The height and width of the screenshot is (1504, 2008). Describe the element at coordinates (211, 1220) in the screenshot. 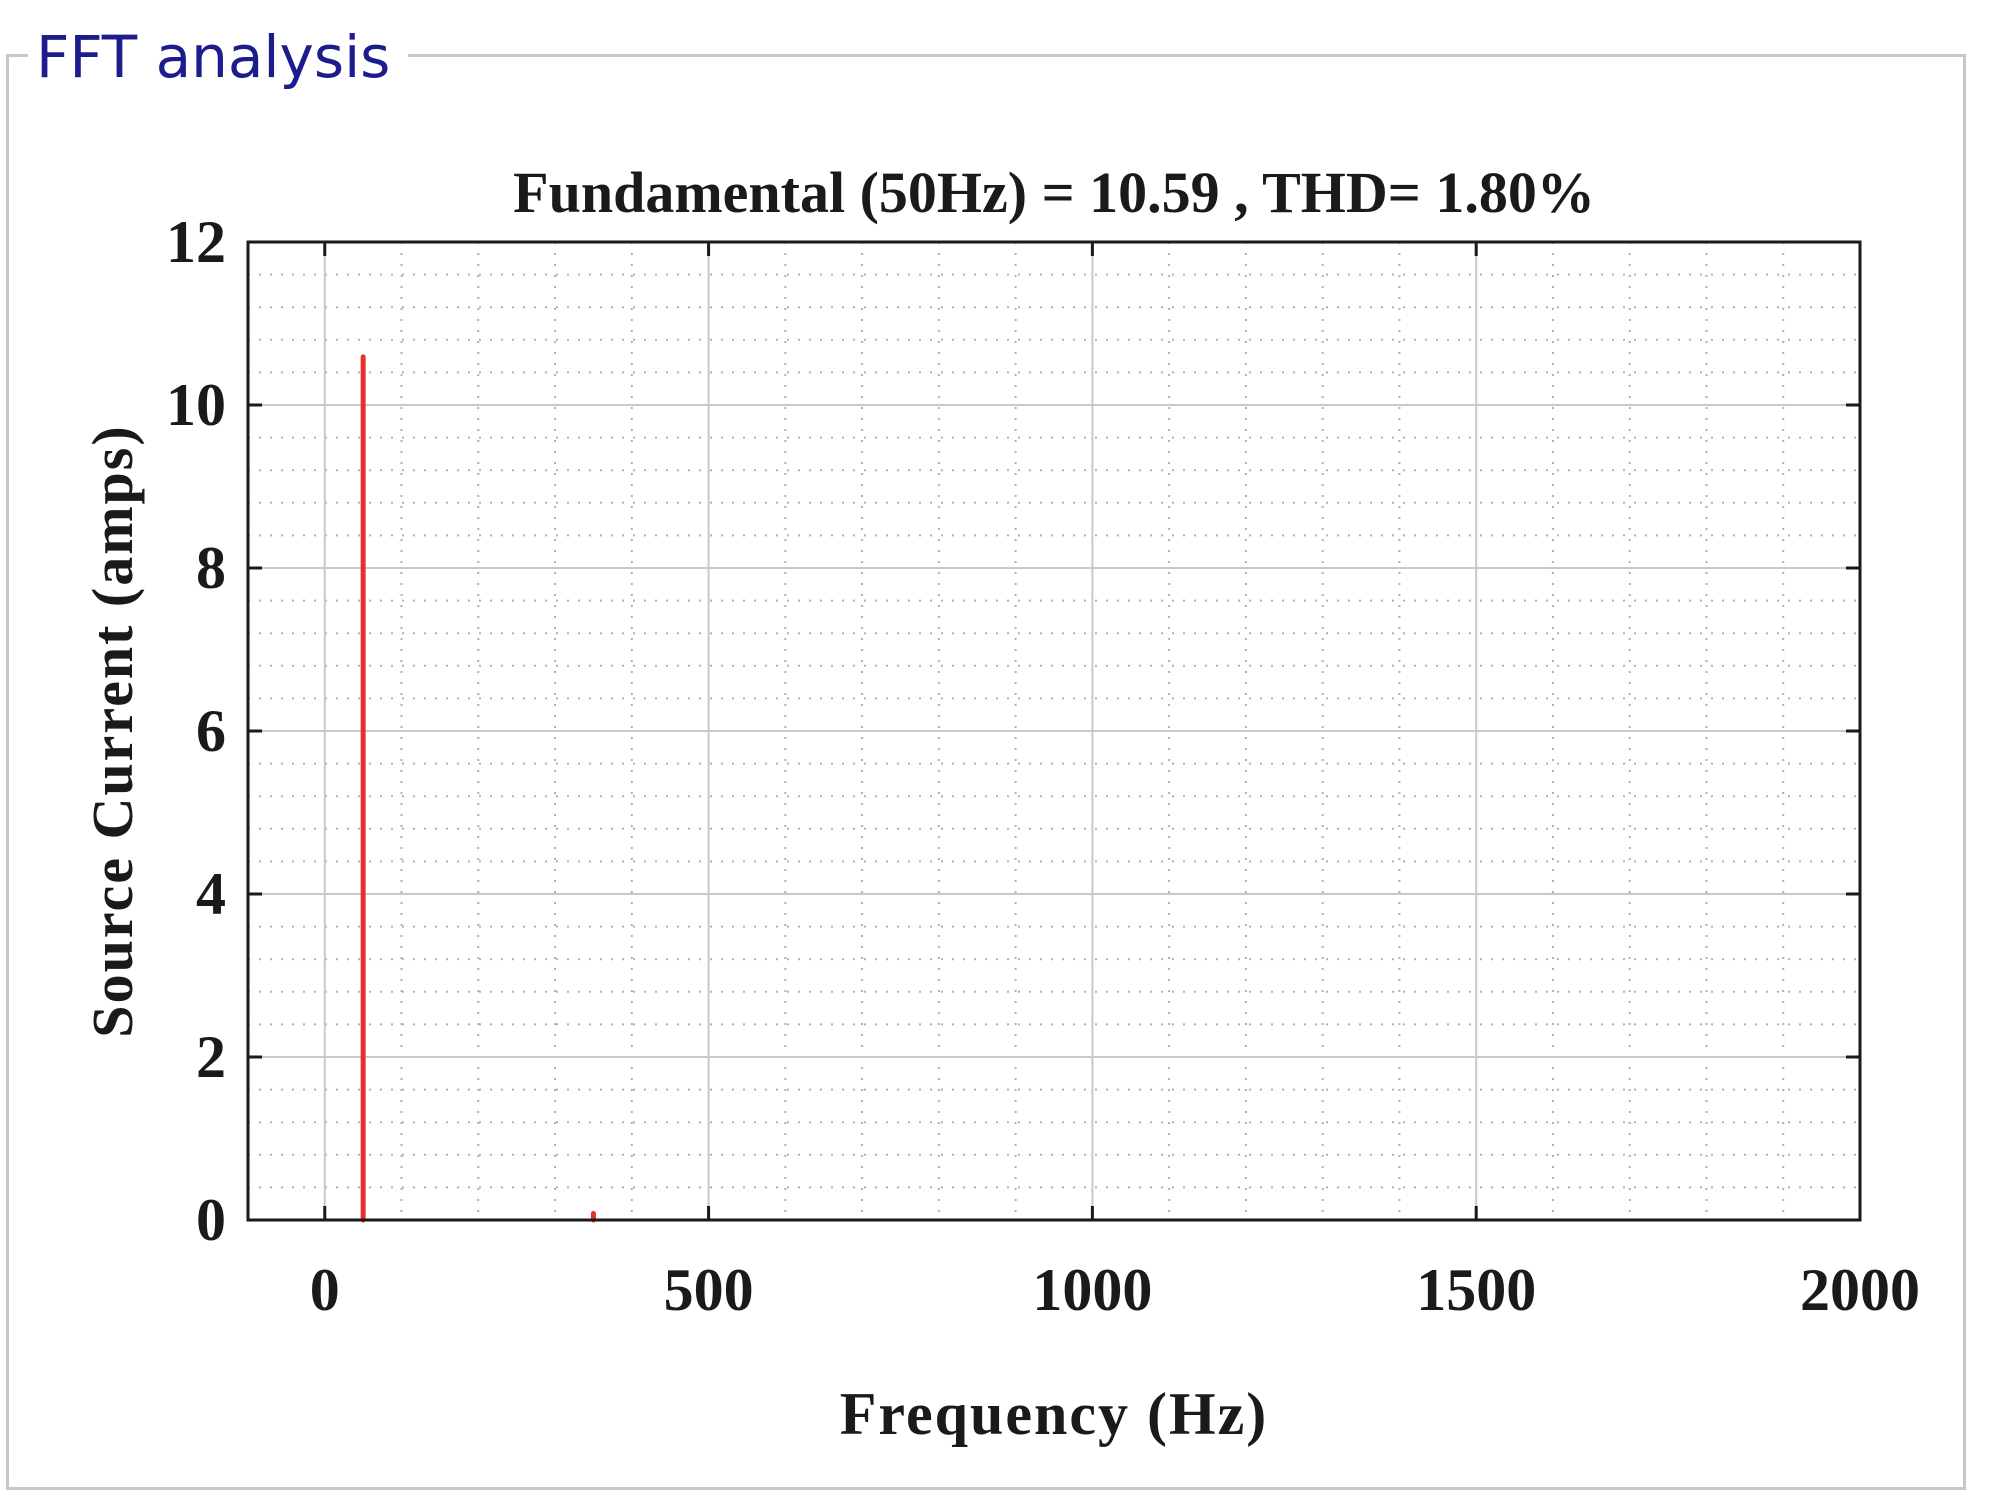

I see `y-tick-label: 0` at that location.